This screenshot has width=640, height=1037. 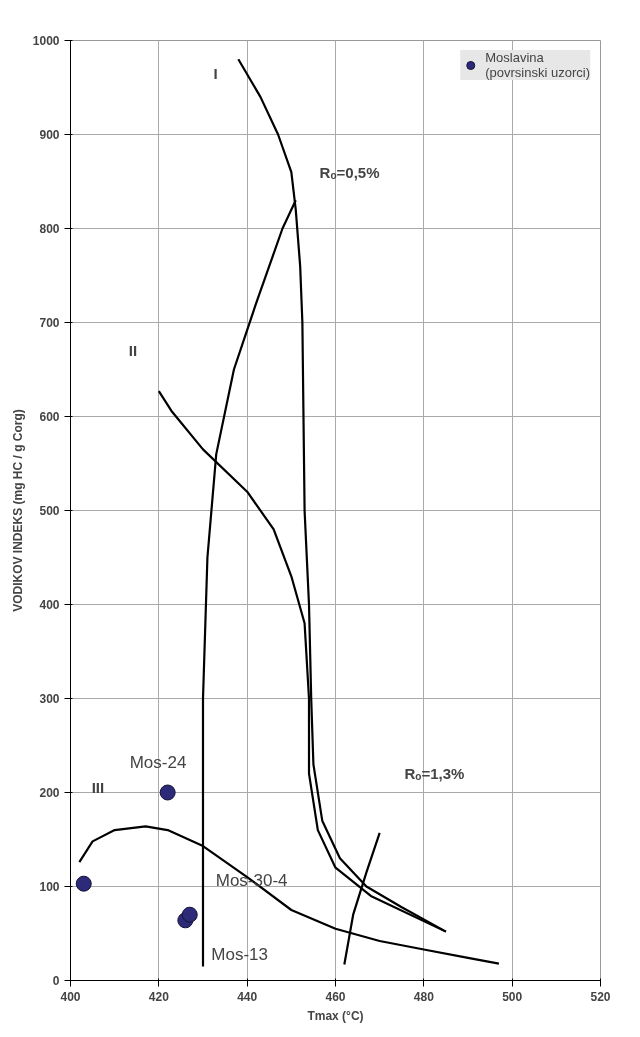 What do you see at coordinates (349, 172) in the screenshot?
I see `annotation: Rₒ=0,5%` at bounding box center [349, 172].